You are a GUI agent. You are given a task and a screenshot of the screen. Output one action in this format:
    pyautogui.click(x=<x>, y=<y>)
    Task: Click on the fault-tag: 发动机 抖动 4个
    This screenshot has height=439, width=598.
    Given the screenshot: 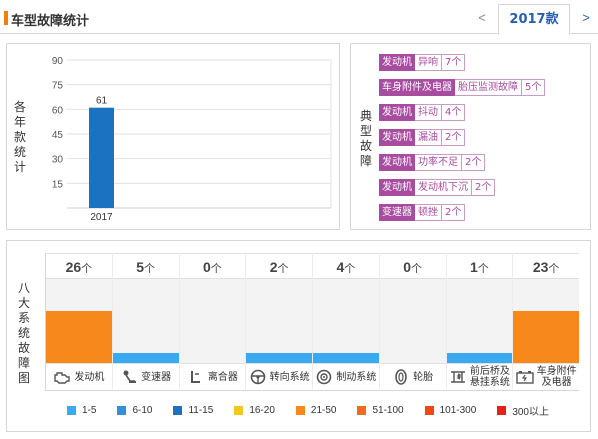 What is the action you would take?
    pyautogui.click(x=462, y=112)
    